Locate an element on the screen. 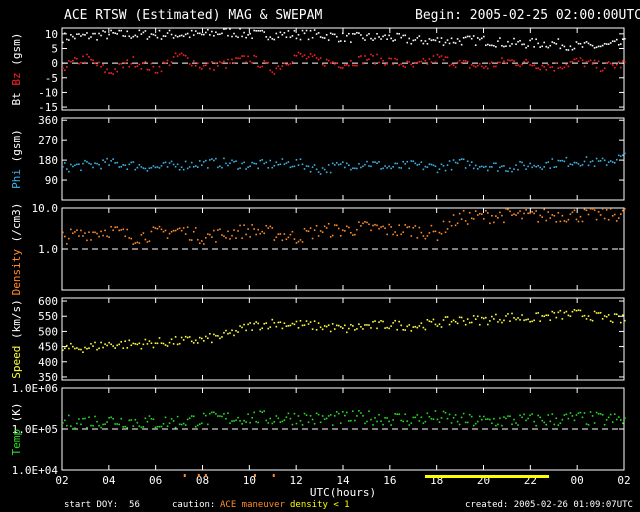  maneuver-legend: ACE maneuver is located at coordinates (253, 505).